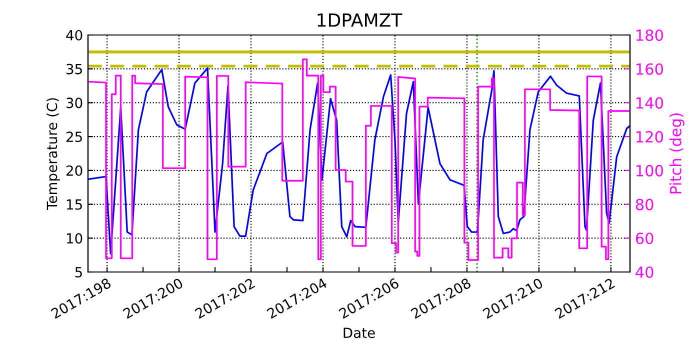  Describe the element at coordinates (677, 153) in the screenshot. I see `y2-axis-title: Pitch (deg)` at that location.